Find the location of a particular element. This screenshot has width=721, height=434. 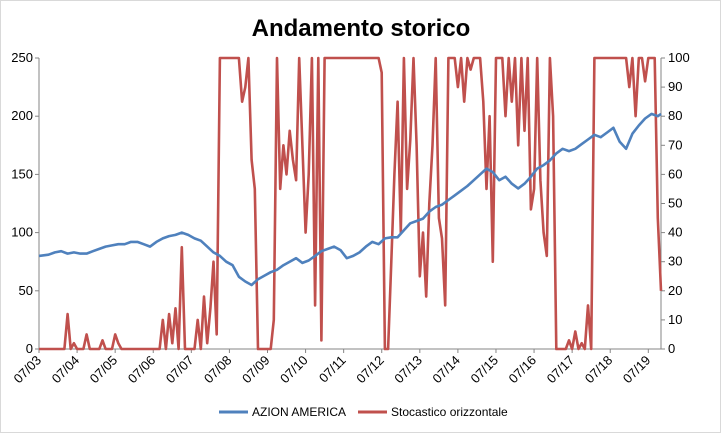

y-right-tick-label: 80 is located at coordinates (675, 115).